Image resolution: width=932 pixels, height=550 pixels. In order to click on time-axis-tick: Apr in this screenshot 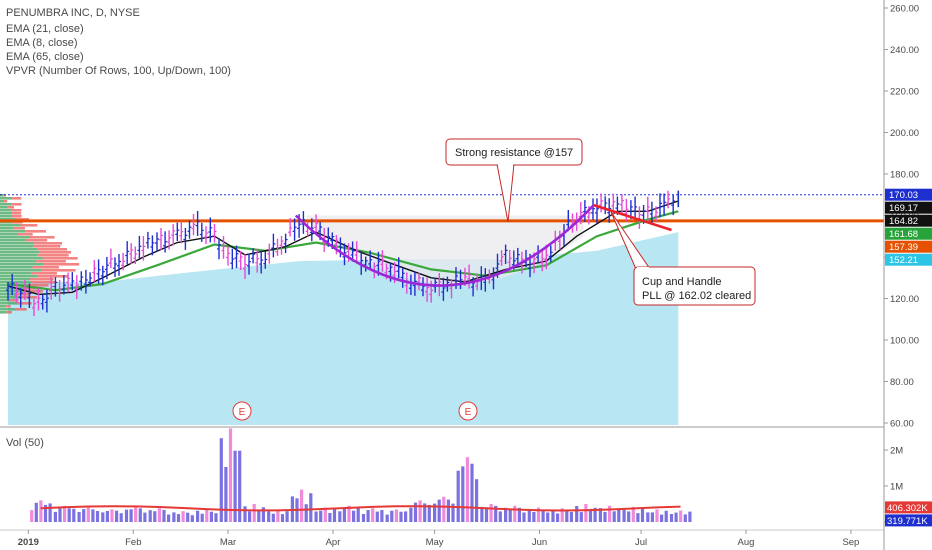, I will do `click(333, 542)`.